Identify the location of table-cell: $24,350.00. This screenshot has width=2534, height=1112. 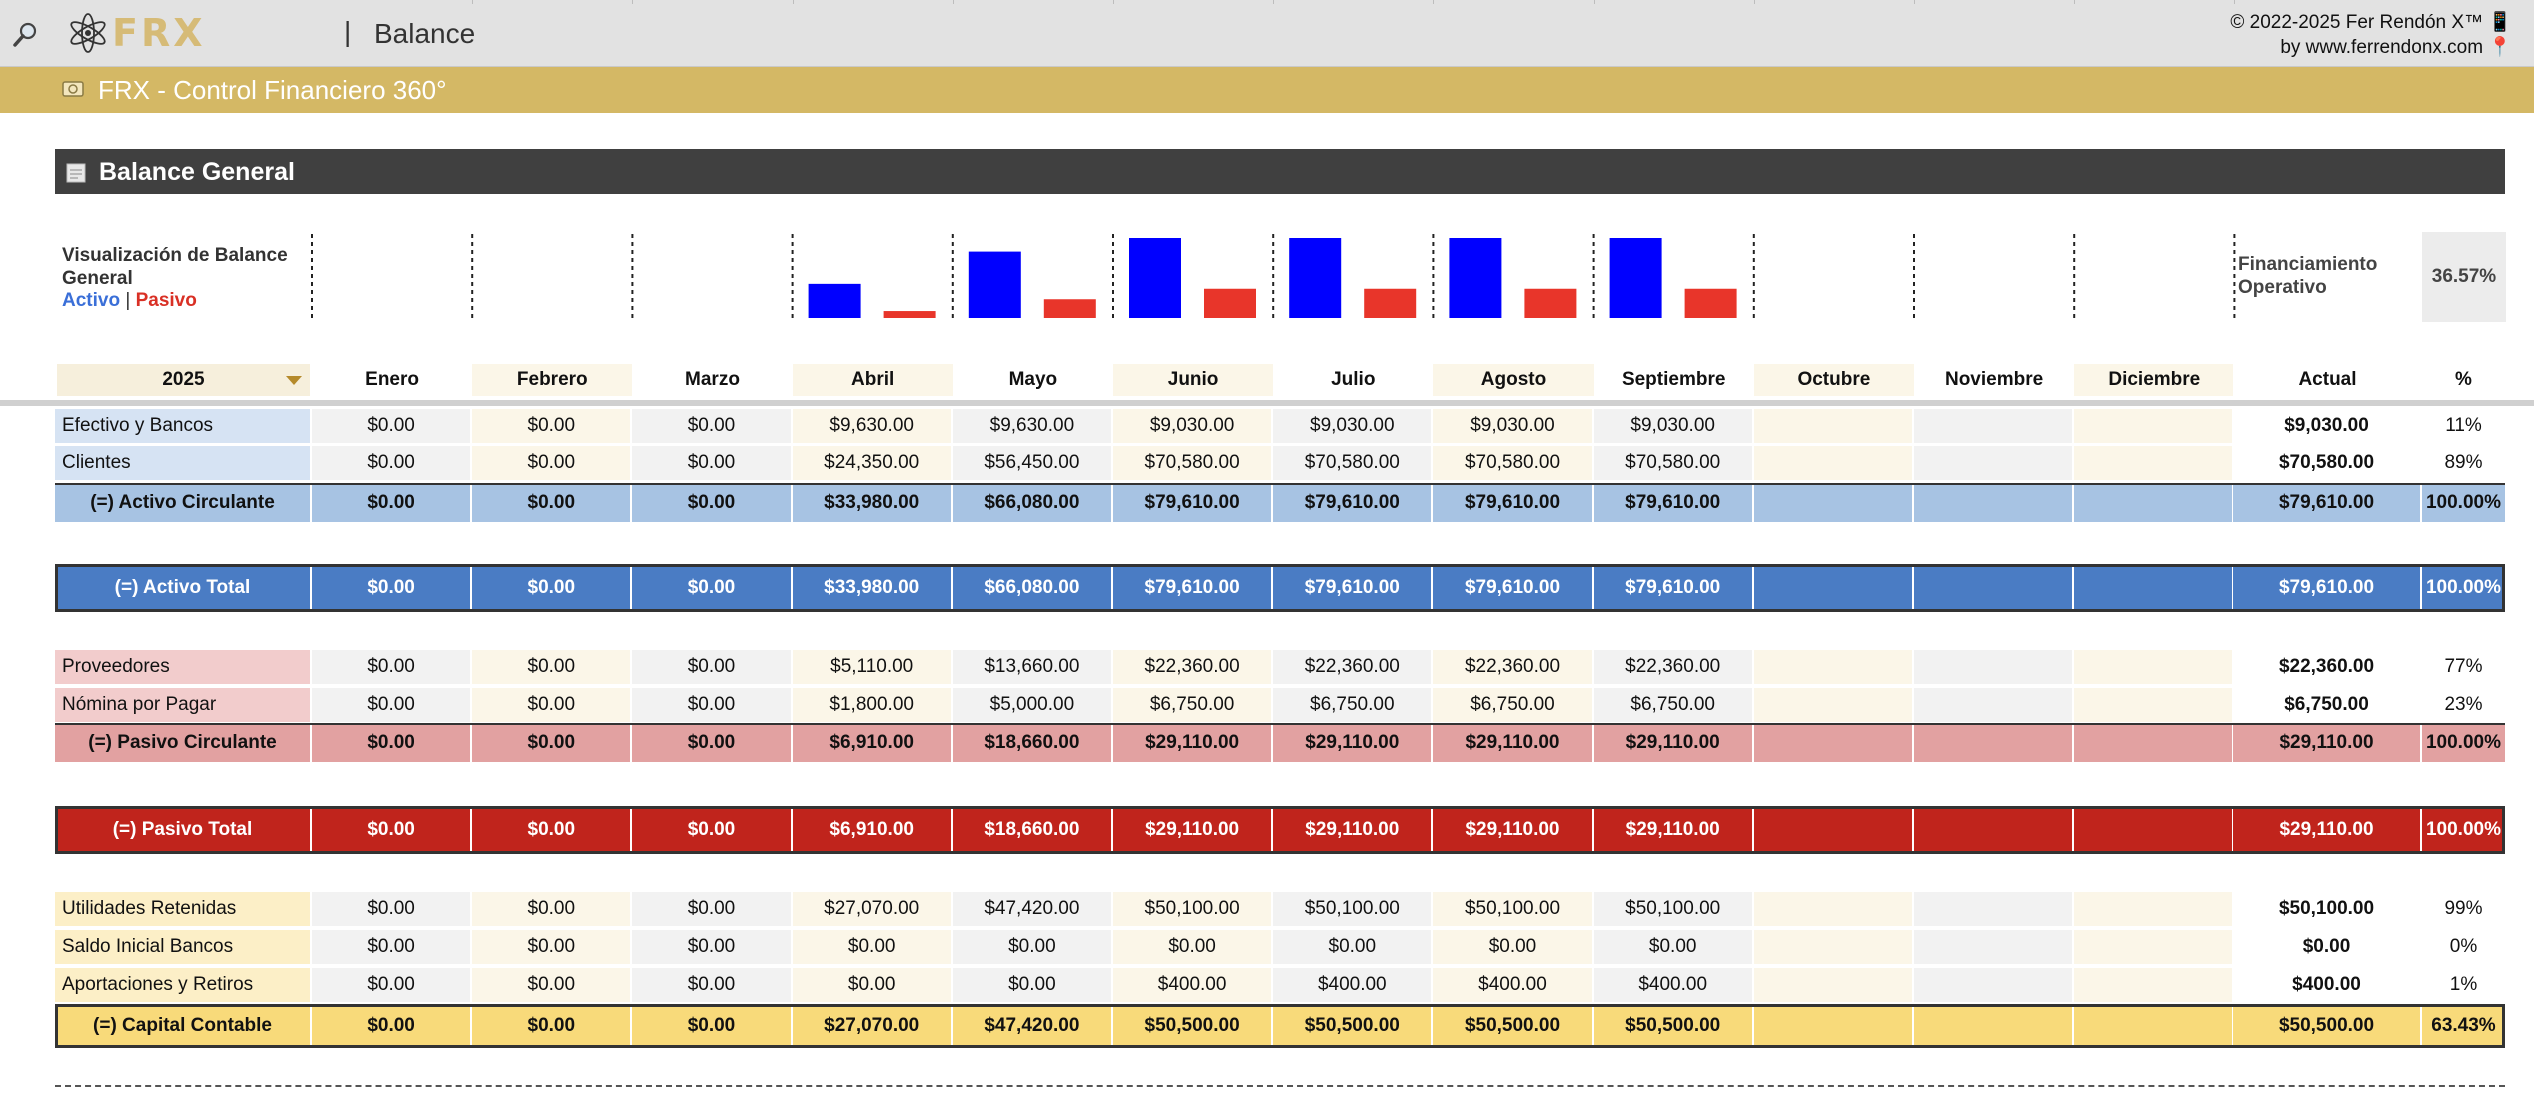
(872, 463).